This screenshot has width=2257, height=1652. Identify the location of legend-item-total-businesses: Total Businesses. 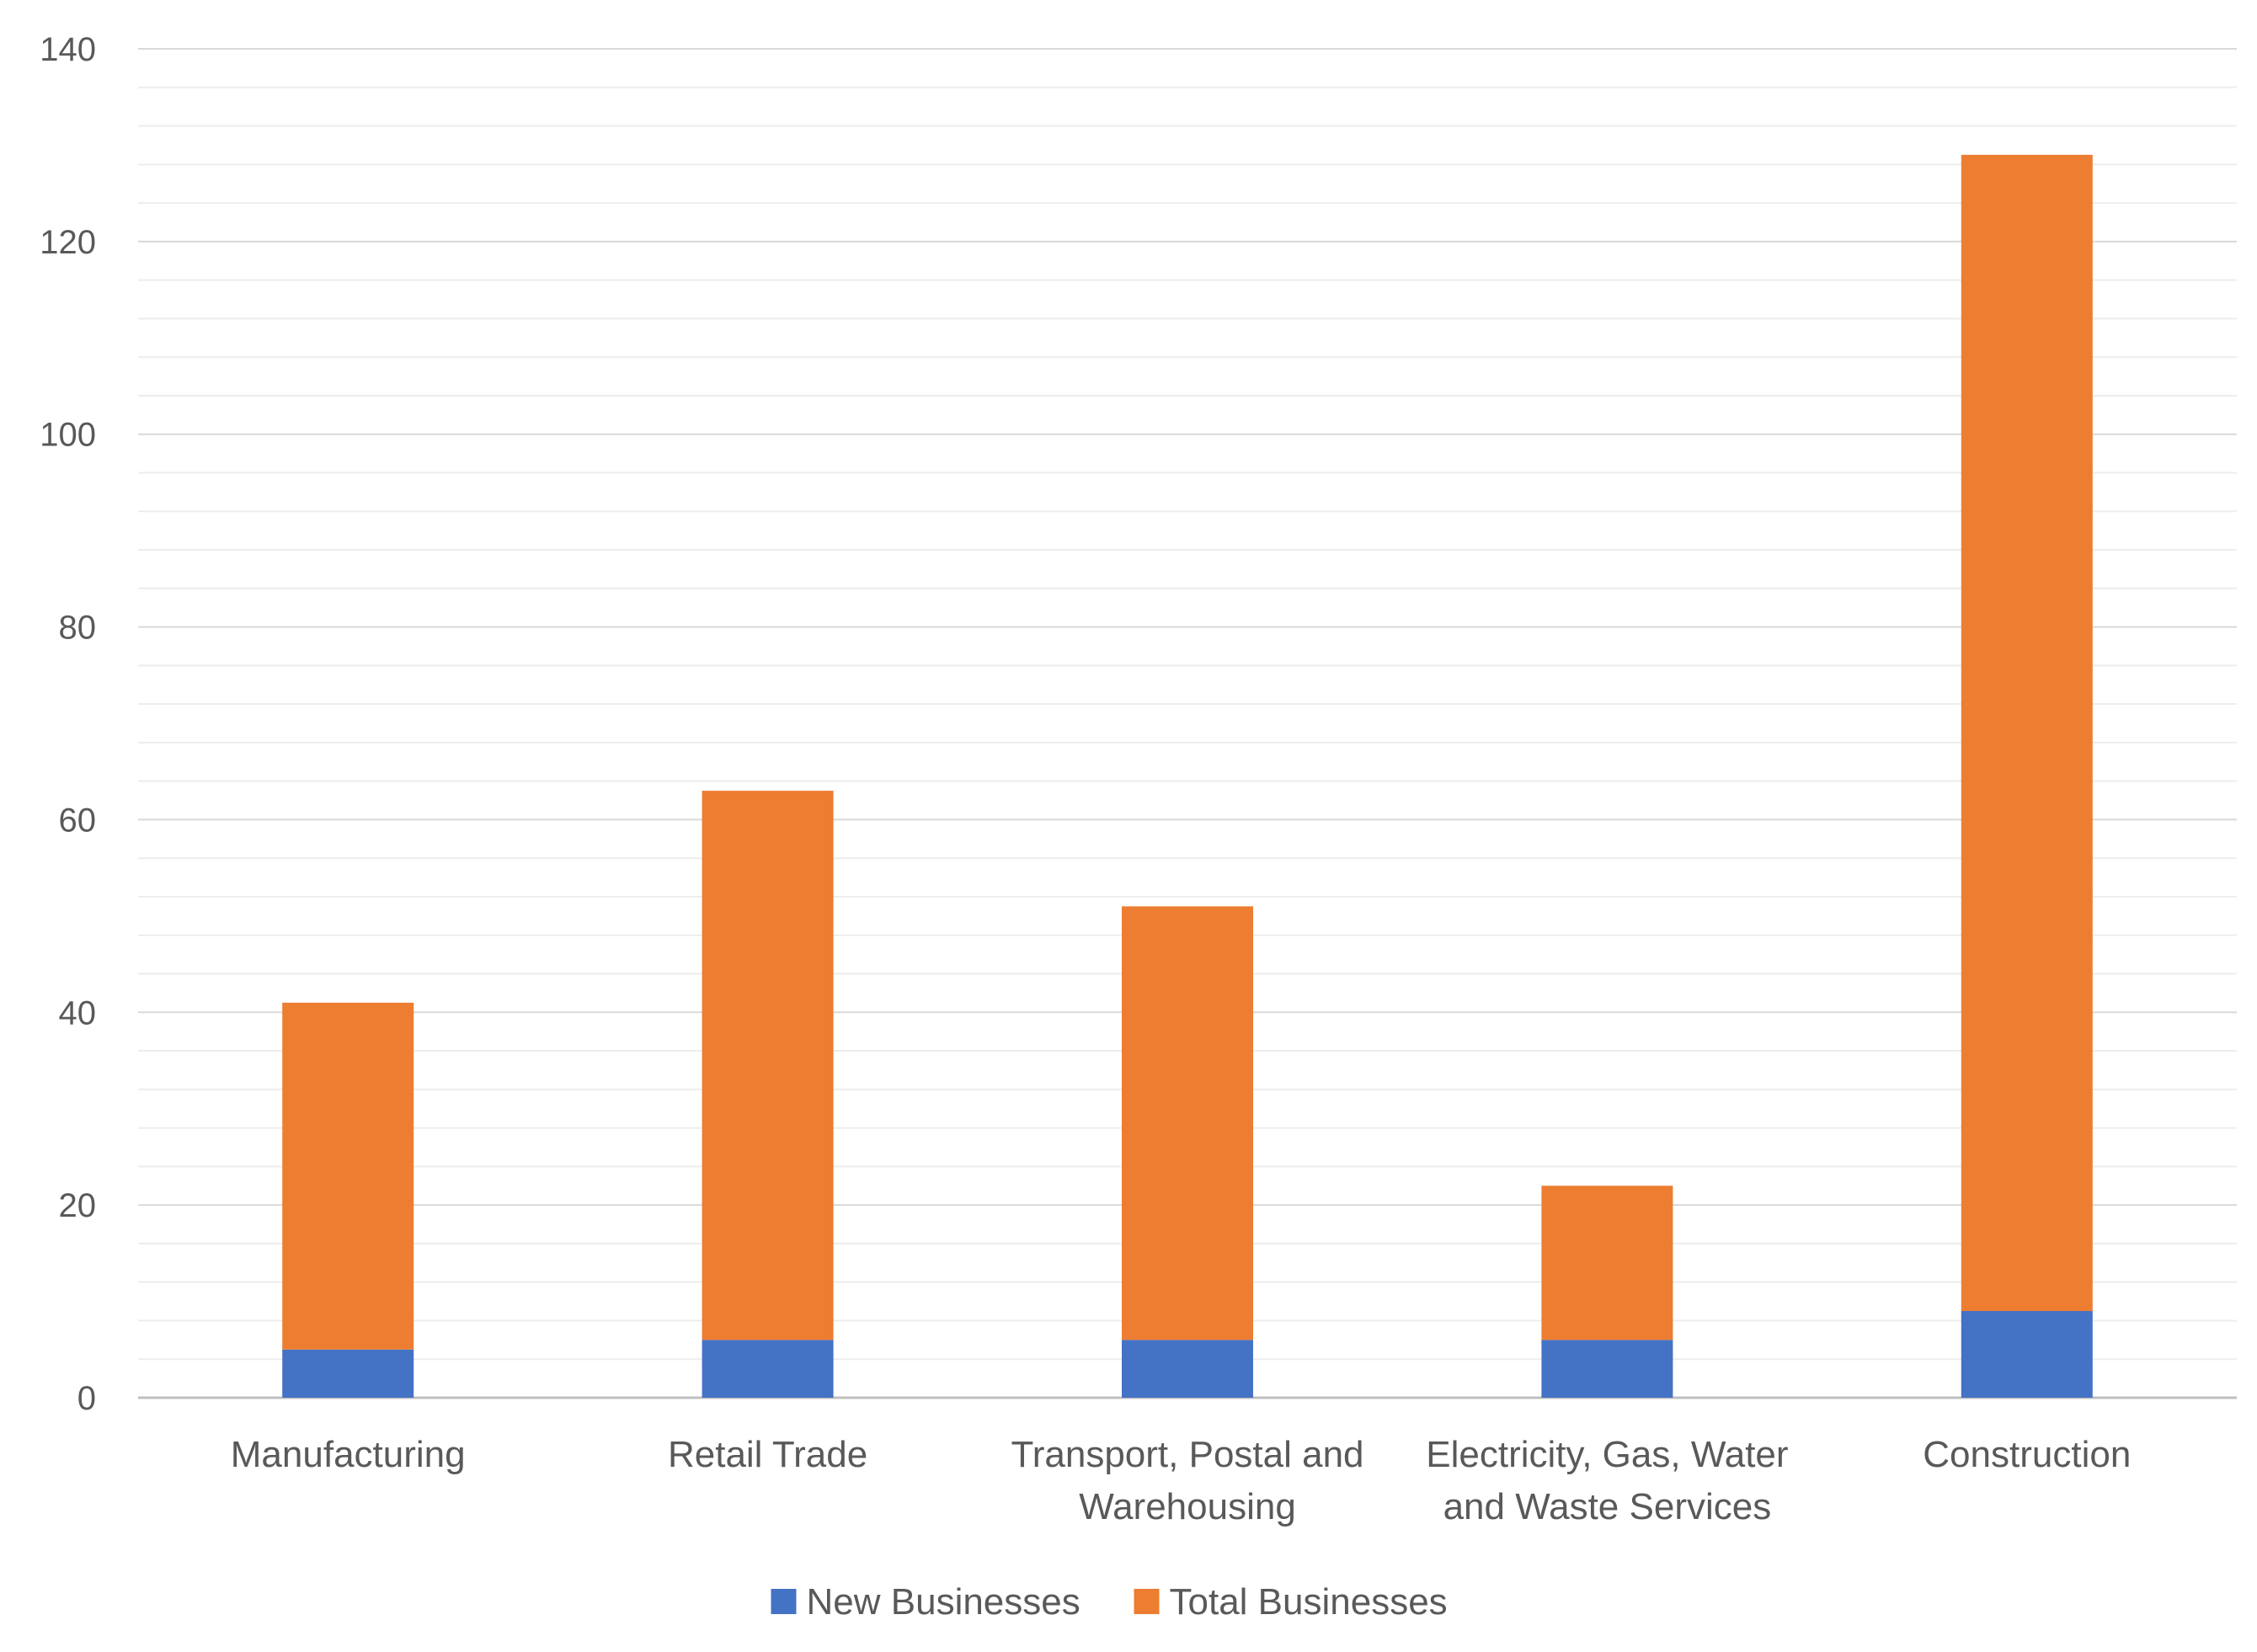
(1291, 1602).